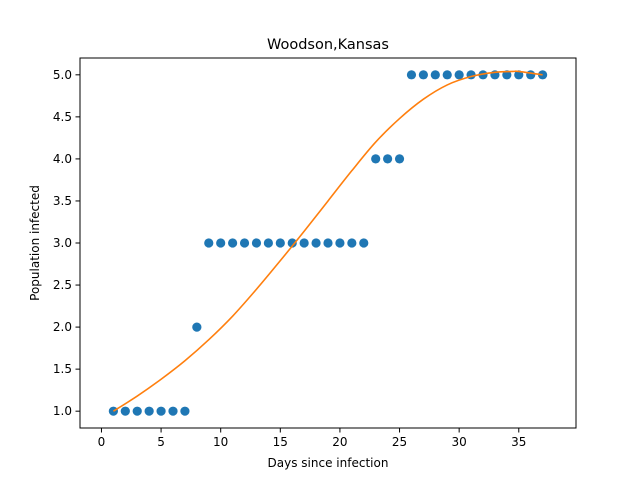  I want to click on x-axis-label: Days since infection, so click(328, 463).